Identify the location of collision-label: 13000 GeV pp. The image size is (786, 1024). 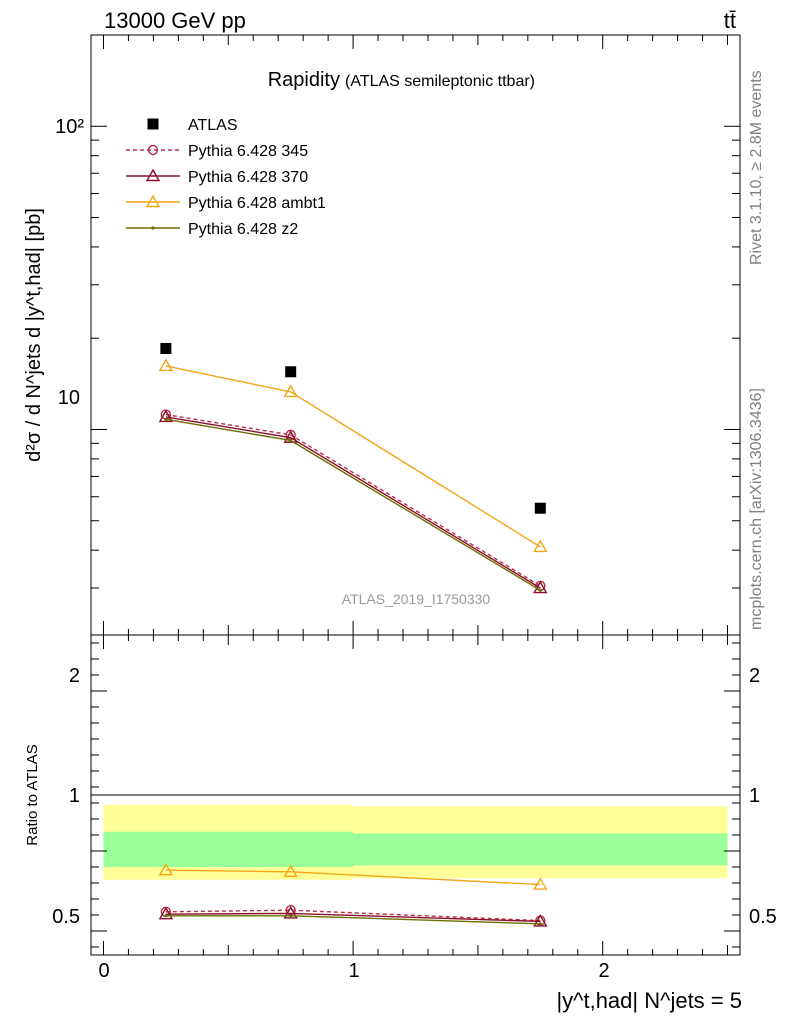
(175, 20).